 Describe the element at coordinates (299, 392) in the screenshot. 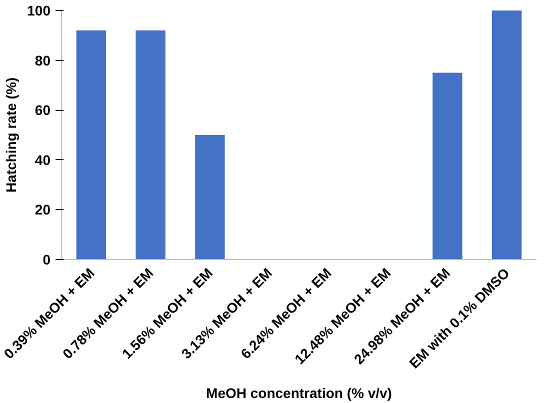

I see `x-axis-title: MeOH concentration (% v/v)` at that location.